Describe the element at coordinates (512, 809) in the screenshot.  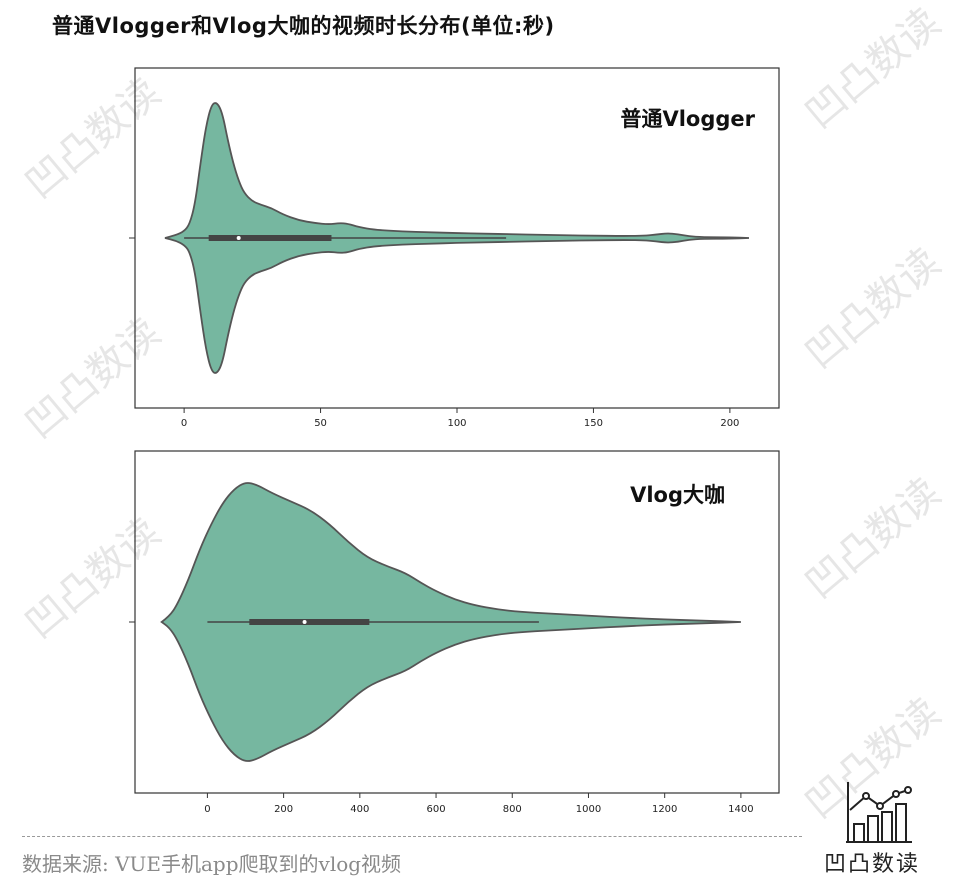
I see `x-tick-label: 800` at that location.